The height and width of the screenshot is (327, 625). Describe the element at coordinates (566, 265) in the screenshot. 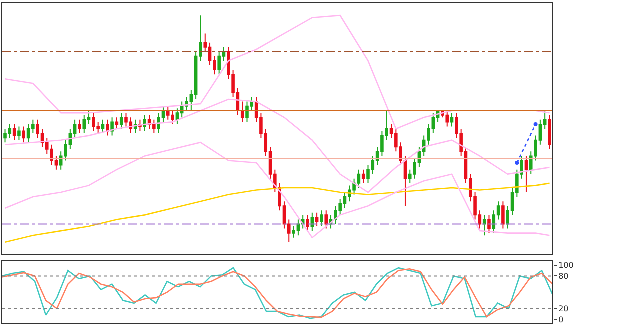

I see `y-tick-label: 100` at that location.